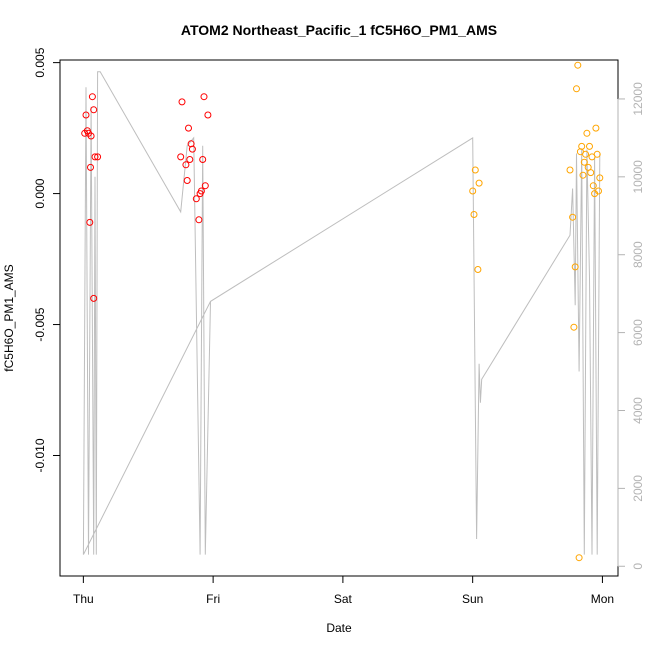  I want to click on y-tick-label: 0.005, so click(40, 62).